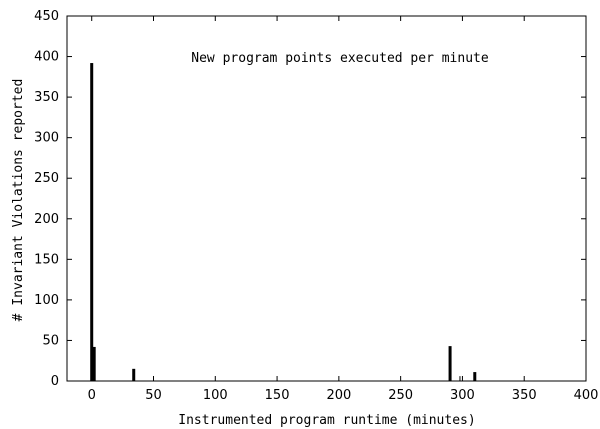 This screenshot has width=600, height=429. I want to click on x-tick-label: 150, so click(277, 395).